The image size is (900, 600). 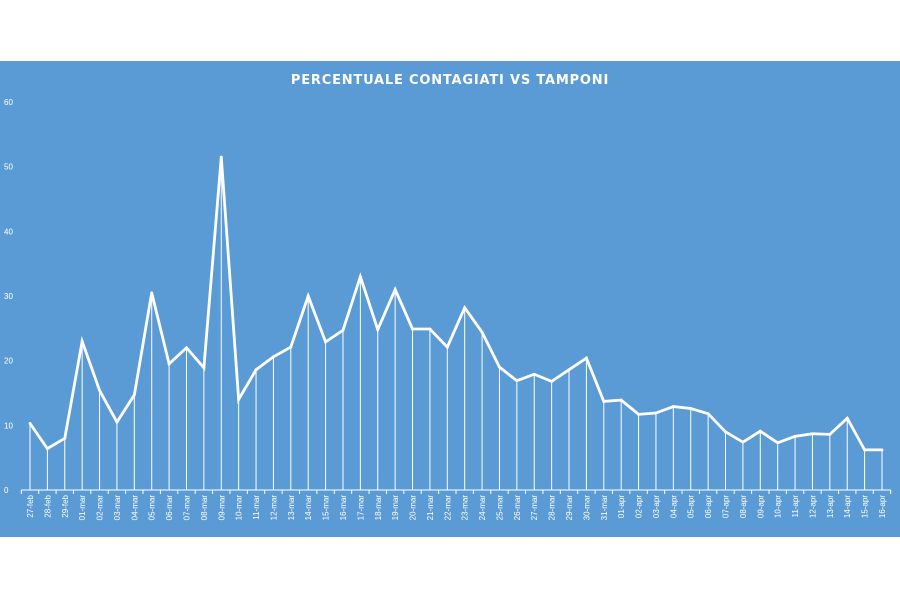 What do you see at coordinates (621, 506) in the screenshot?
I see `x-tick-label: 01-apr` at bounding box center [621, 506].